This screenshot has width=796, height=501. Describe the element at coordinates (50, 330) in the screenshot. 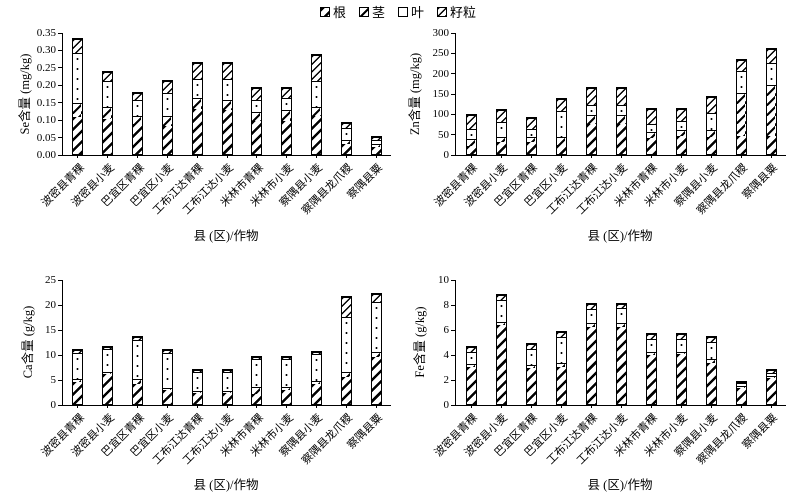

I see `y-tick-label: 15` at that location.